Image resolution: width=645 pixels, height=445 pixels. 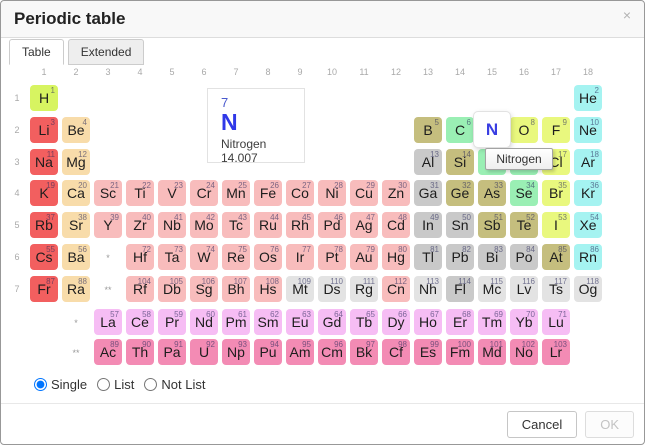 What do you see at coordinates (204, 225) in the screenshot?
I see `element-cell-Mo: 42 Mo` at bounding box center [204, 225].